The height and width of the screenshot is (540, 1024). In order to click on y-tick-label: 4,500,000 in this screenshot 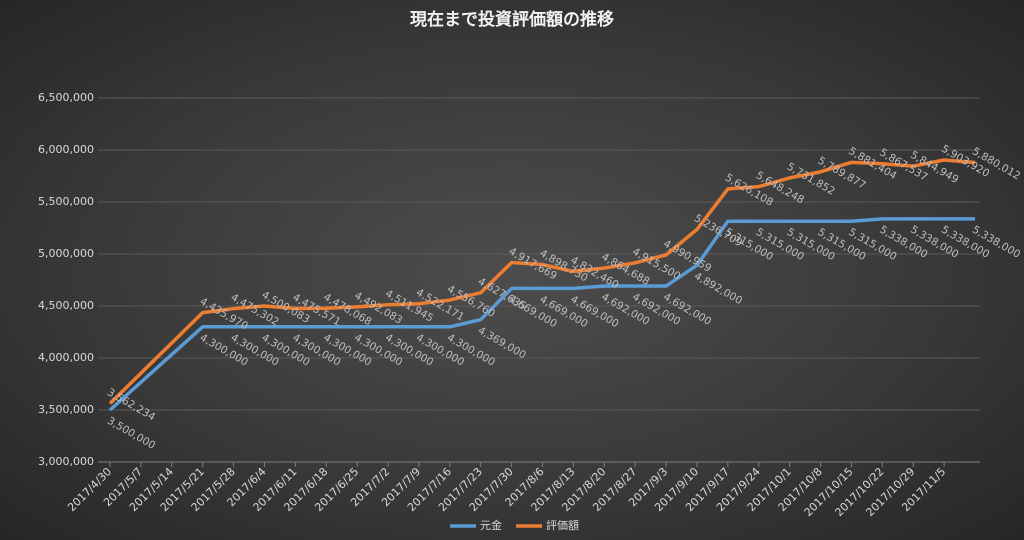, I will do `click(66, 305)`.